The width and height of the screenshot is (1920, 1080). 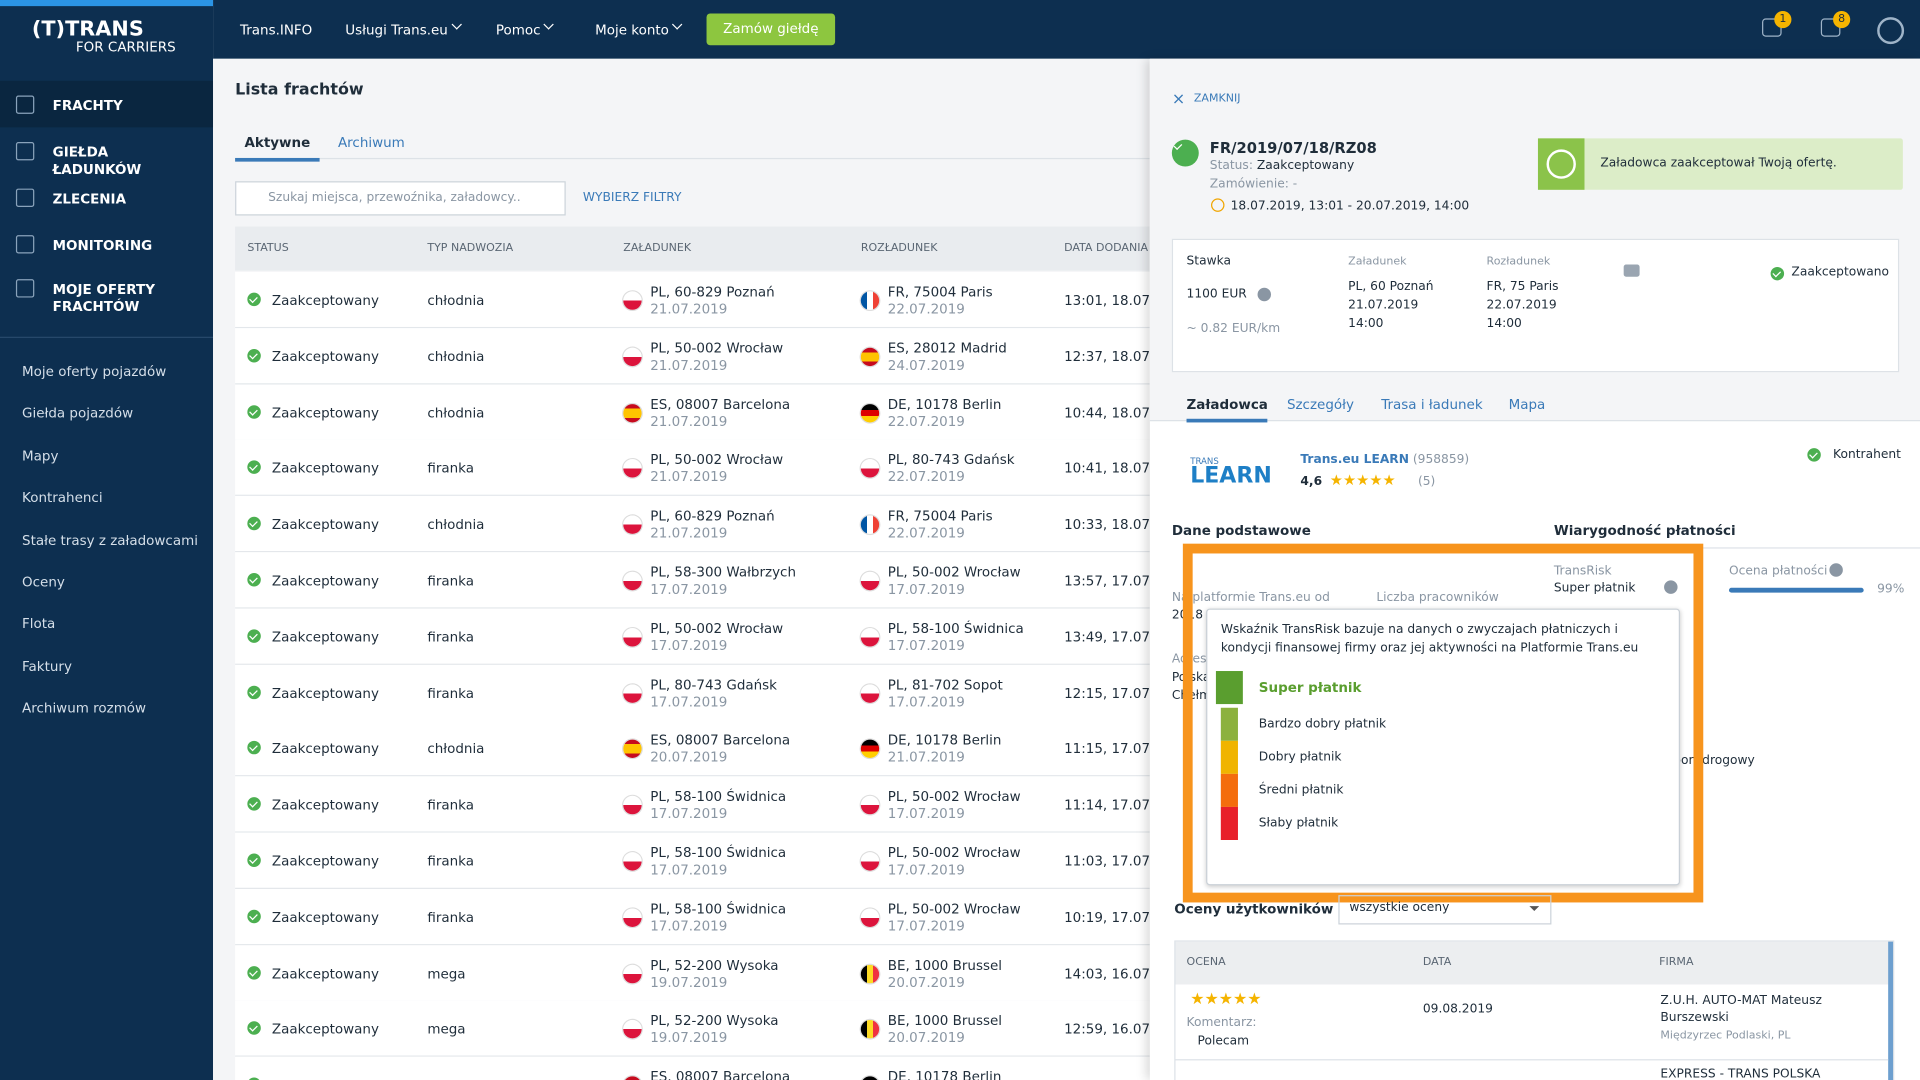 I want to click on place: PL, 52-200 Wysoka, so click(x=714, y=1021).